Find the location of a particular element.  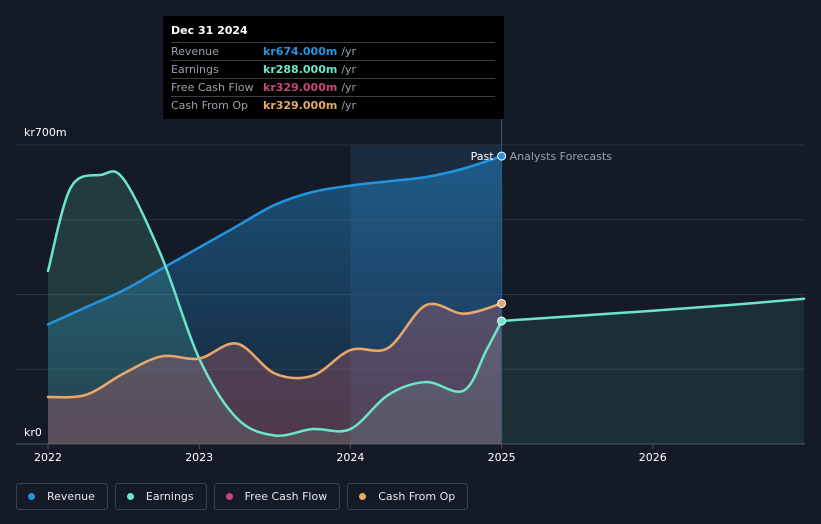

tooltip-label: Free Cash Flow is located at coordinates (212, 87).